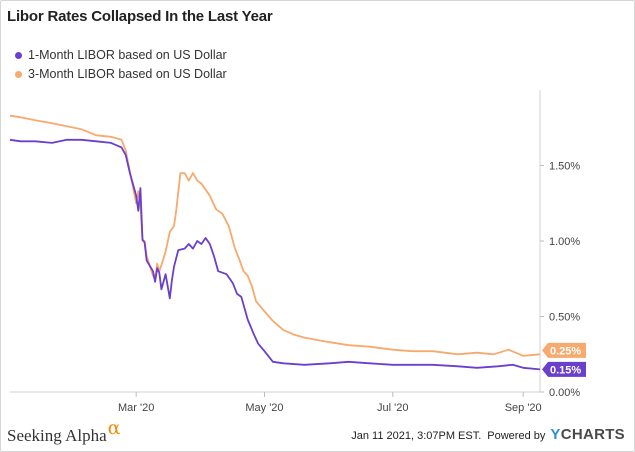 The image size is (635, 452). What do you see at coordinates (18, 74) in the screenshot?
I see `legend-marker-3-month` at bounding box center [18, 74].